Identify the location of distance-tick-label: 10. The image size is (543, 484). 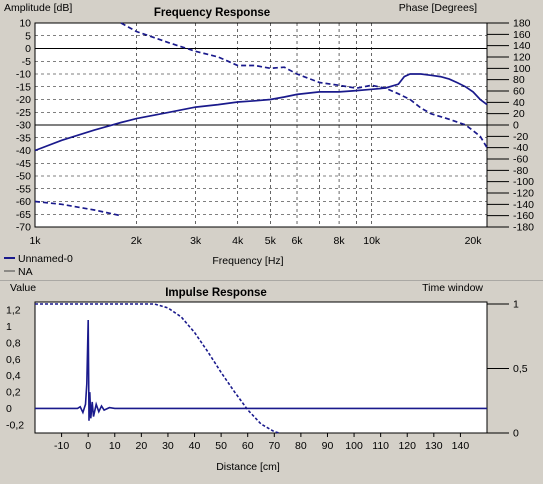
(115, 446).